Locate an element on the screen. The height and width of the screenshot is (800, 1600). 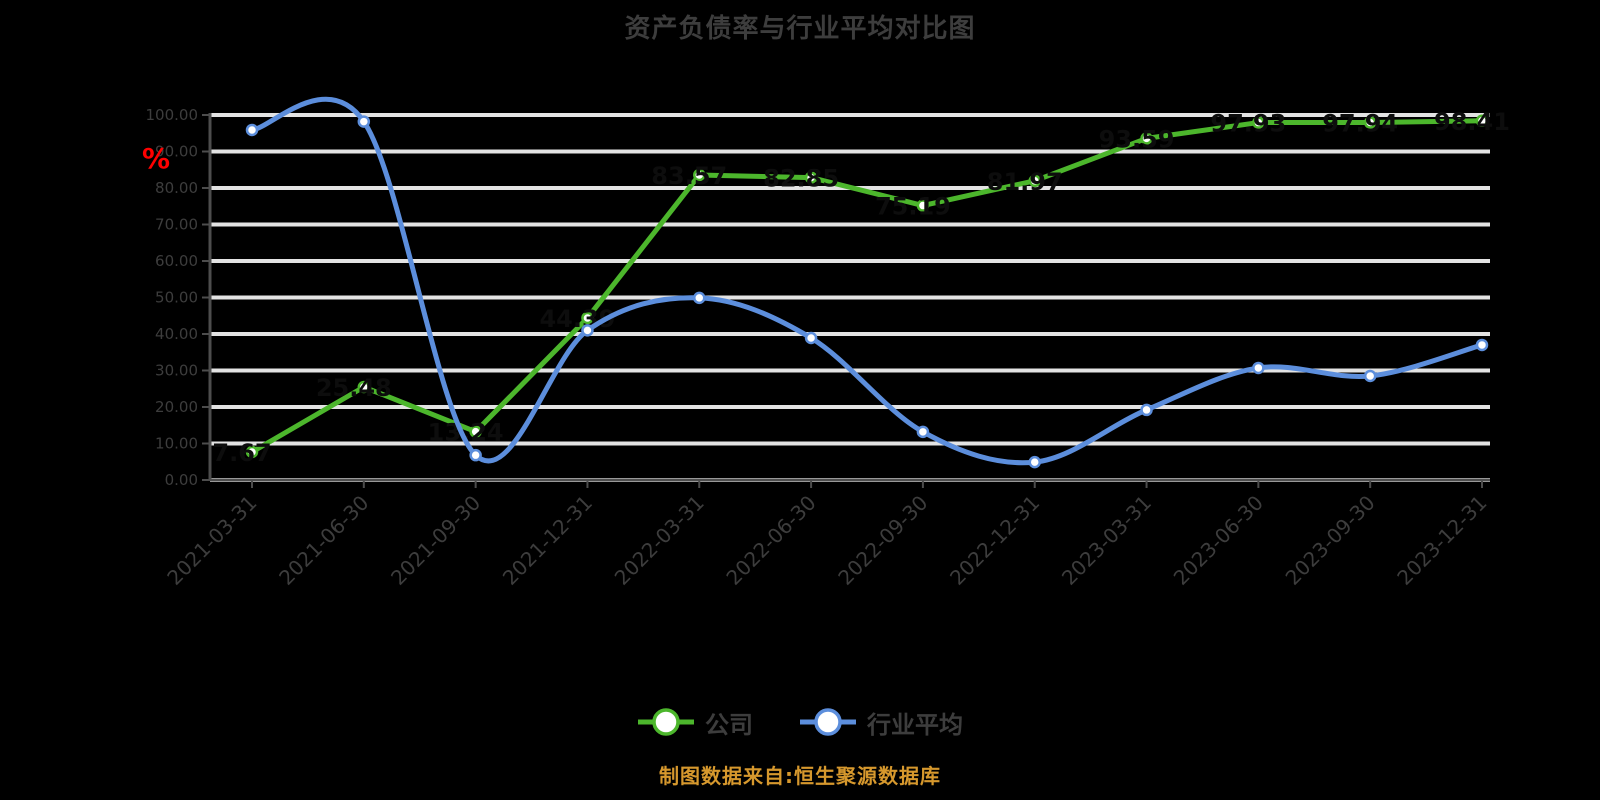
chart-legend: 公司 行业平均 is located at coordinates (800, 722).